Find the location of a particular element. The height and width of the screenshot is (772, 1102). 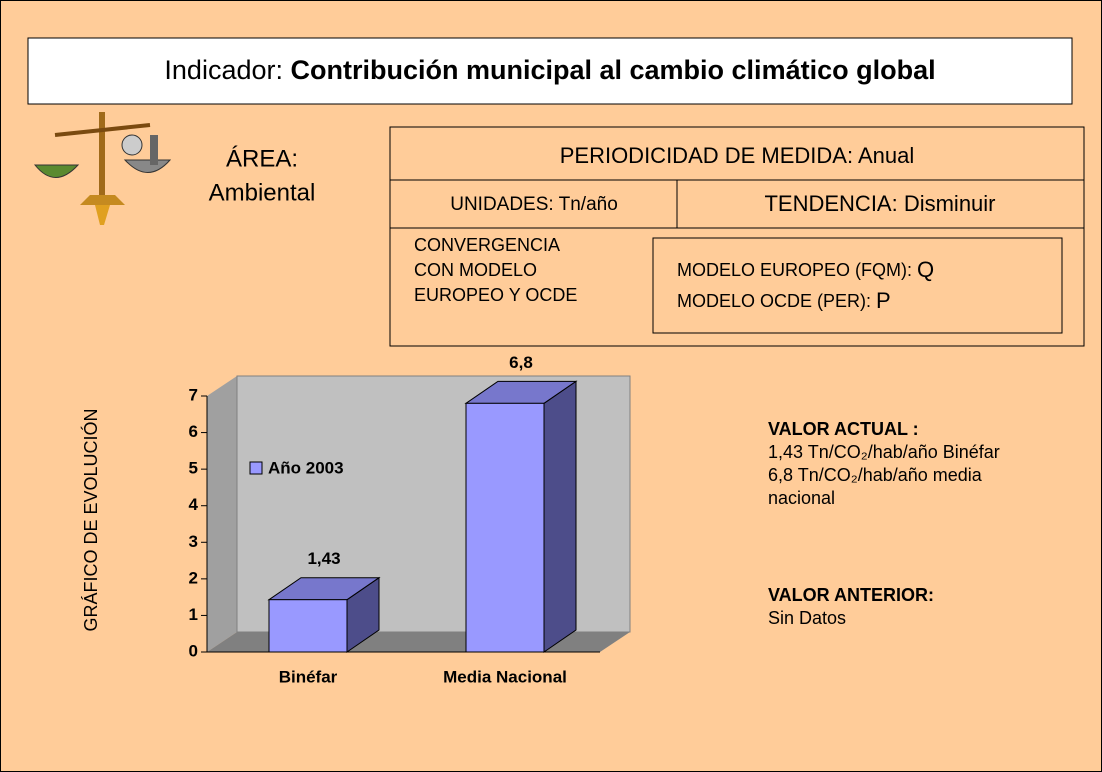

y-tick-label: 1 is located at coordinates (193, 614).